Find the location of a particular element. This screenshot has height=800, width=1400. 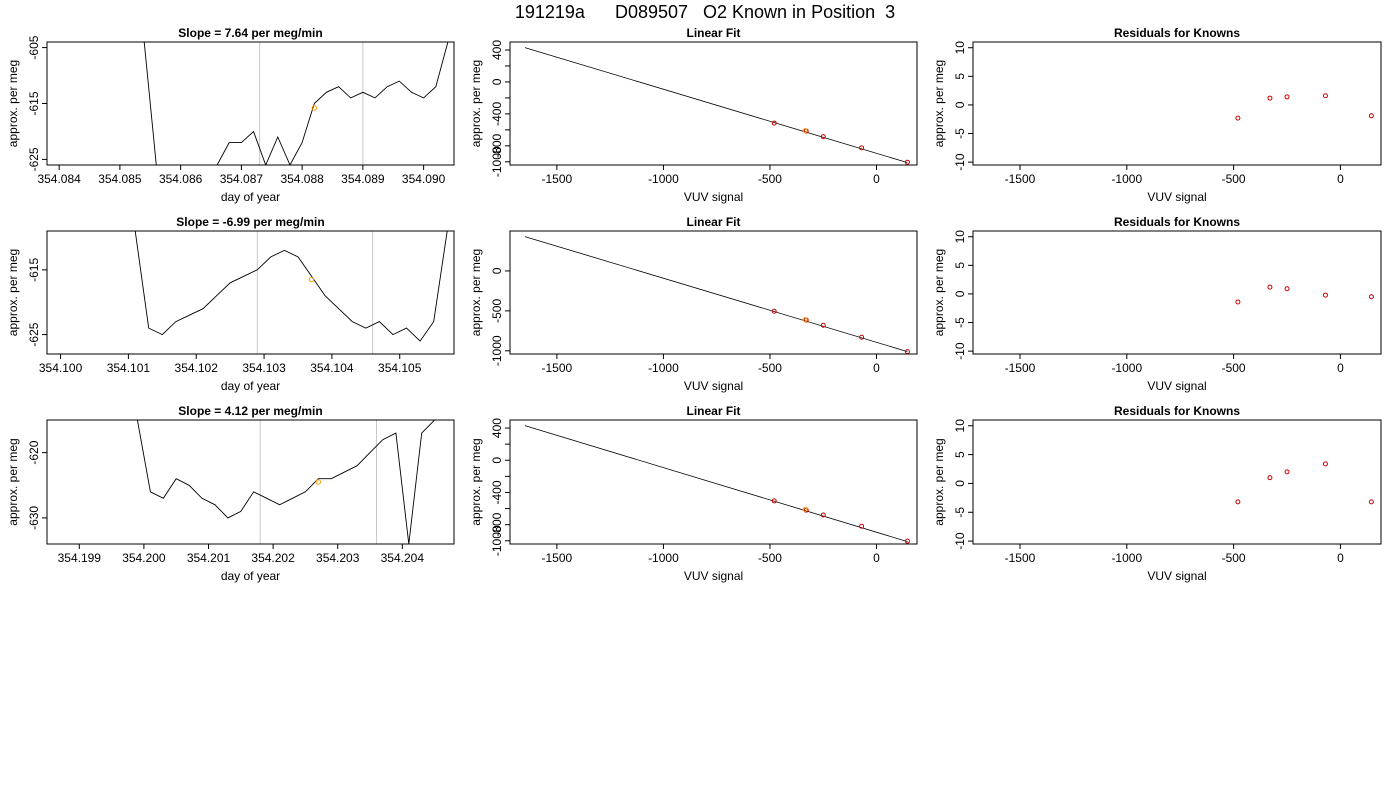

y-tick-label: -625 is located at coordinates (34, 334).